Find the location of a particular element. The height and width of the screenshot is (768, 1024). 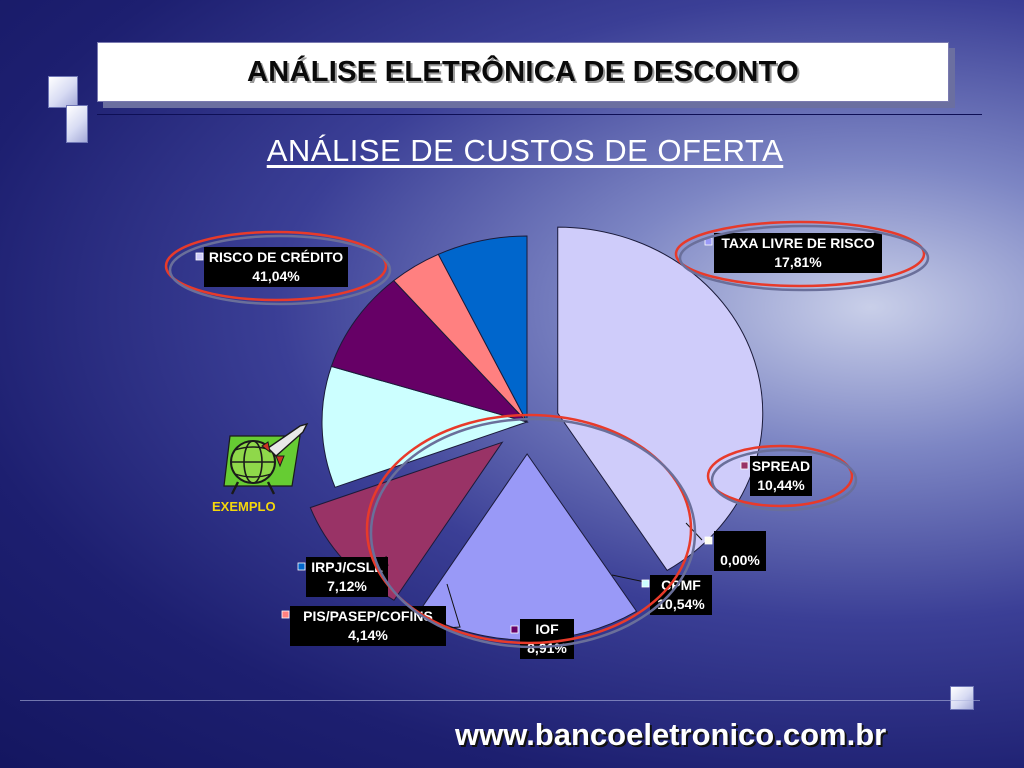

data-label: SPREAD 10,44% is located at coordinates (776, 476).